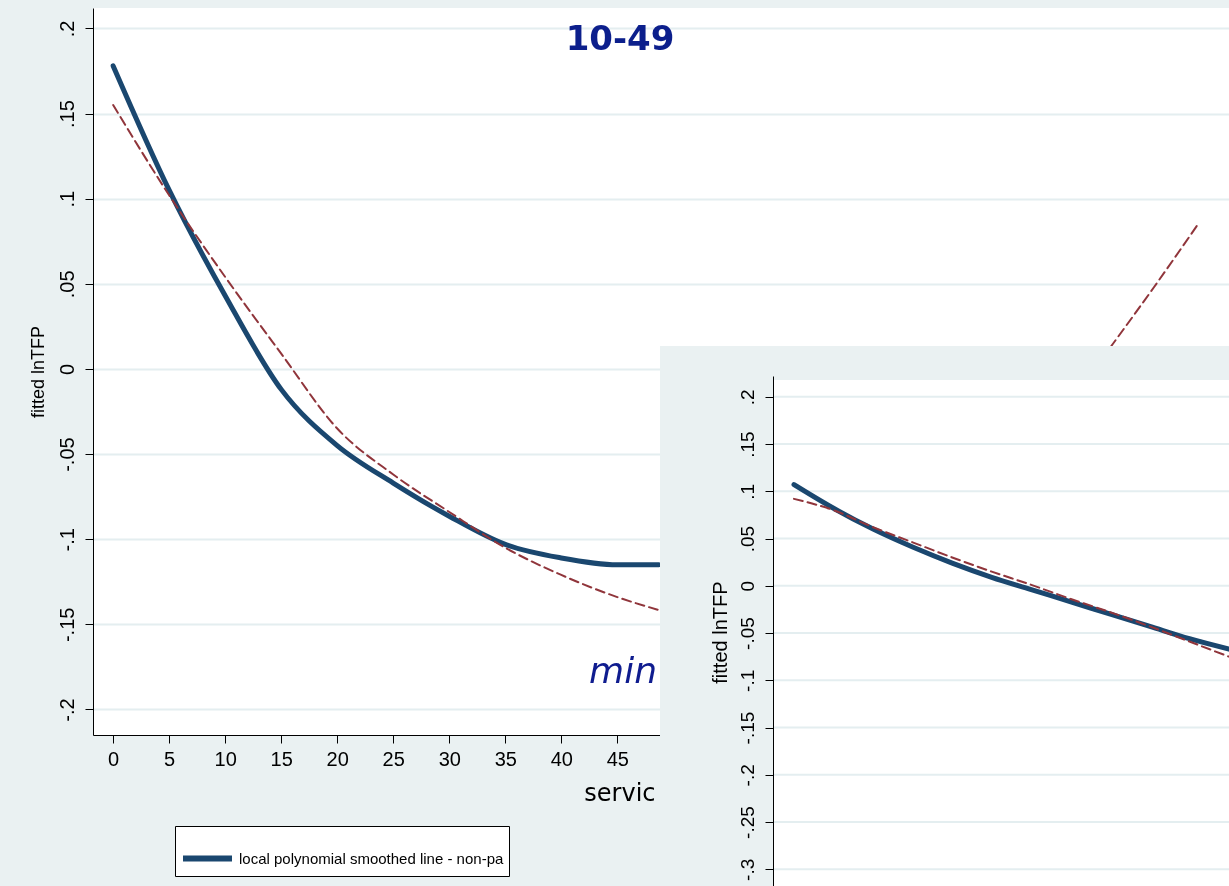  What do you see at coordinates (114, 758) in the screenshot?
I see `x-tick-label: 0` at bounding box center [114, 758].